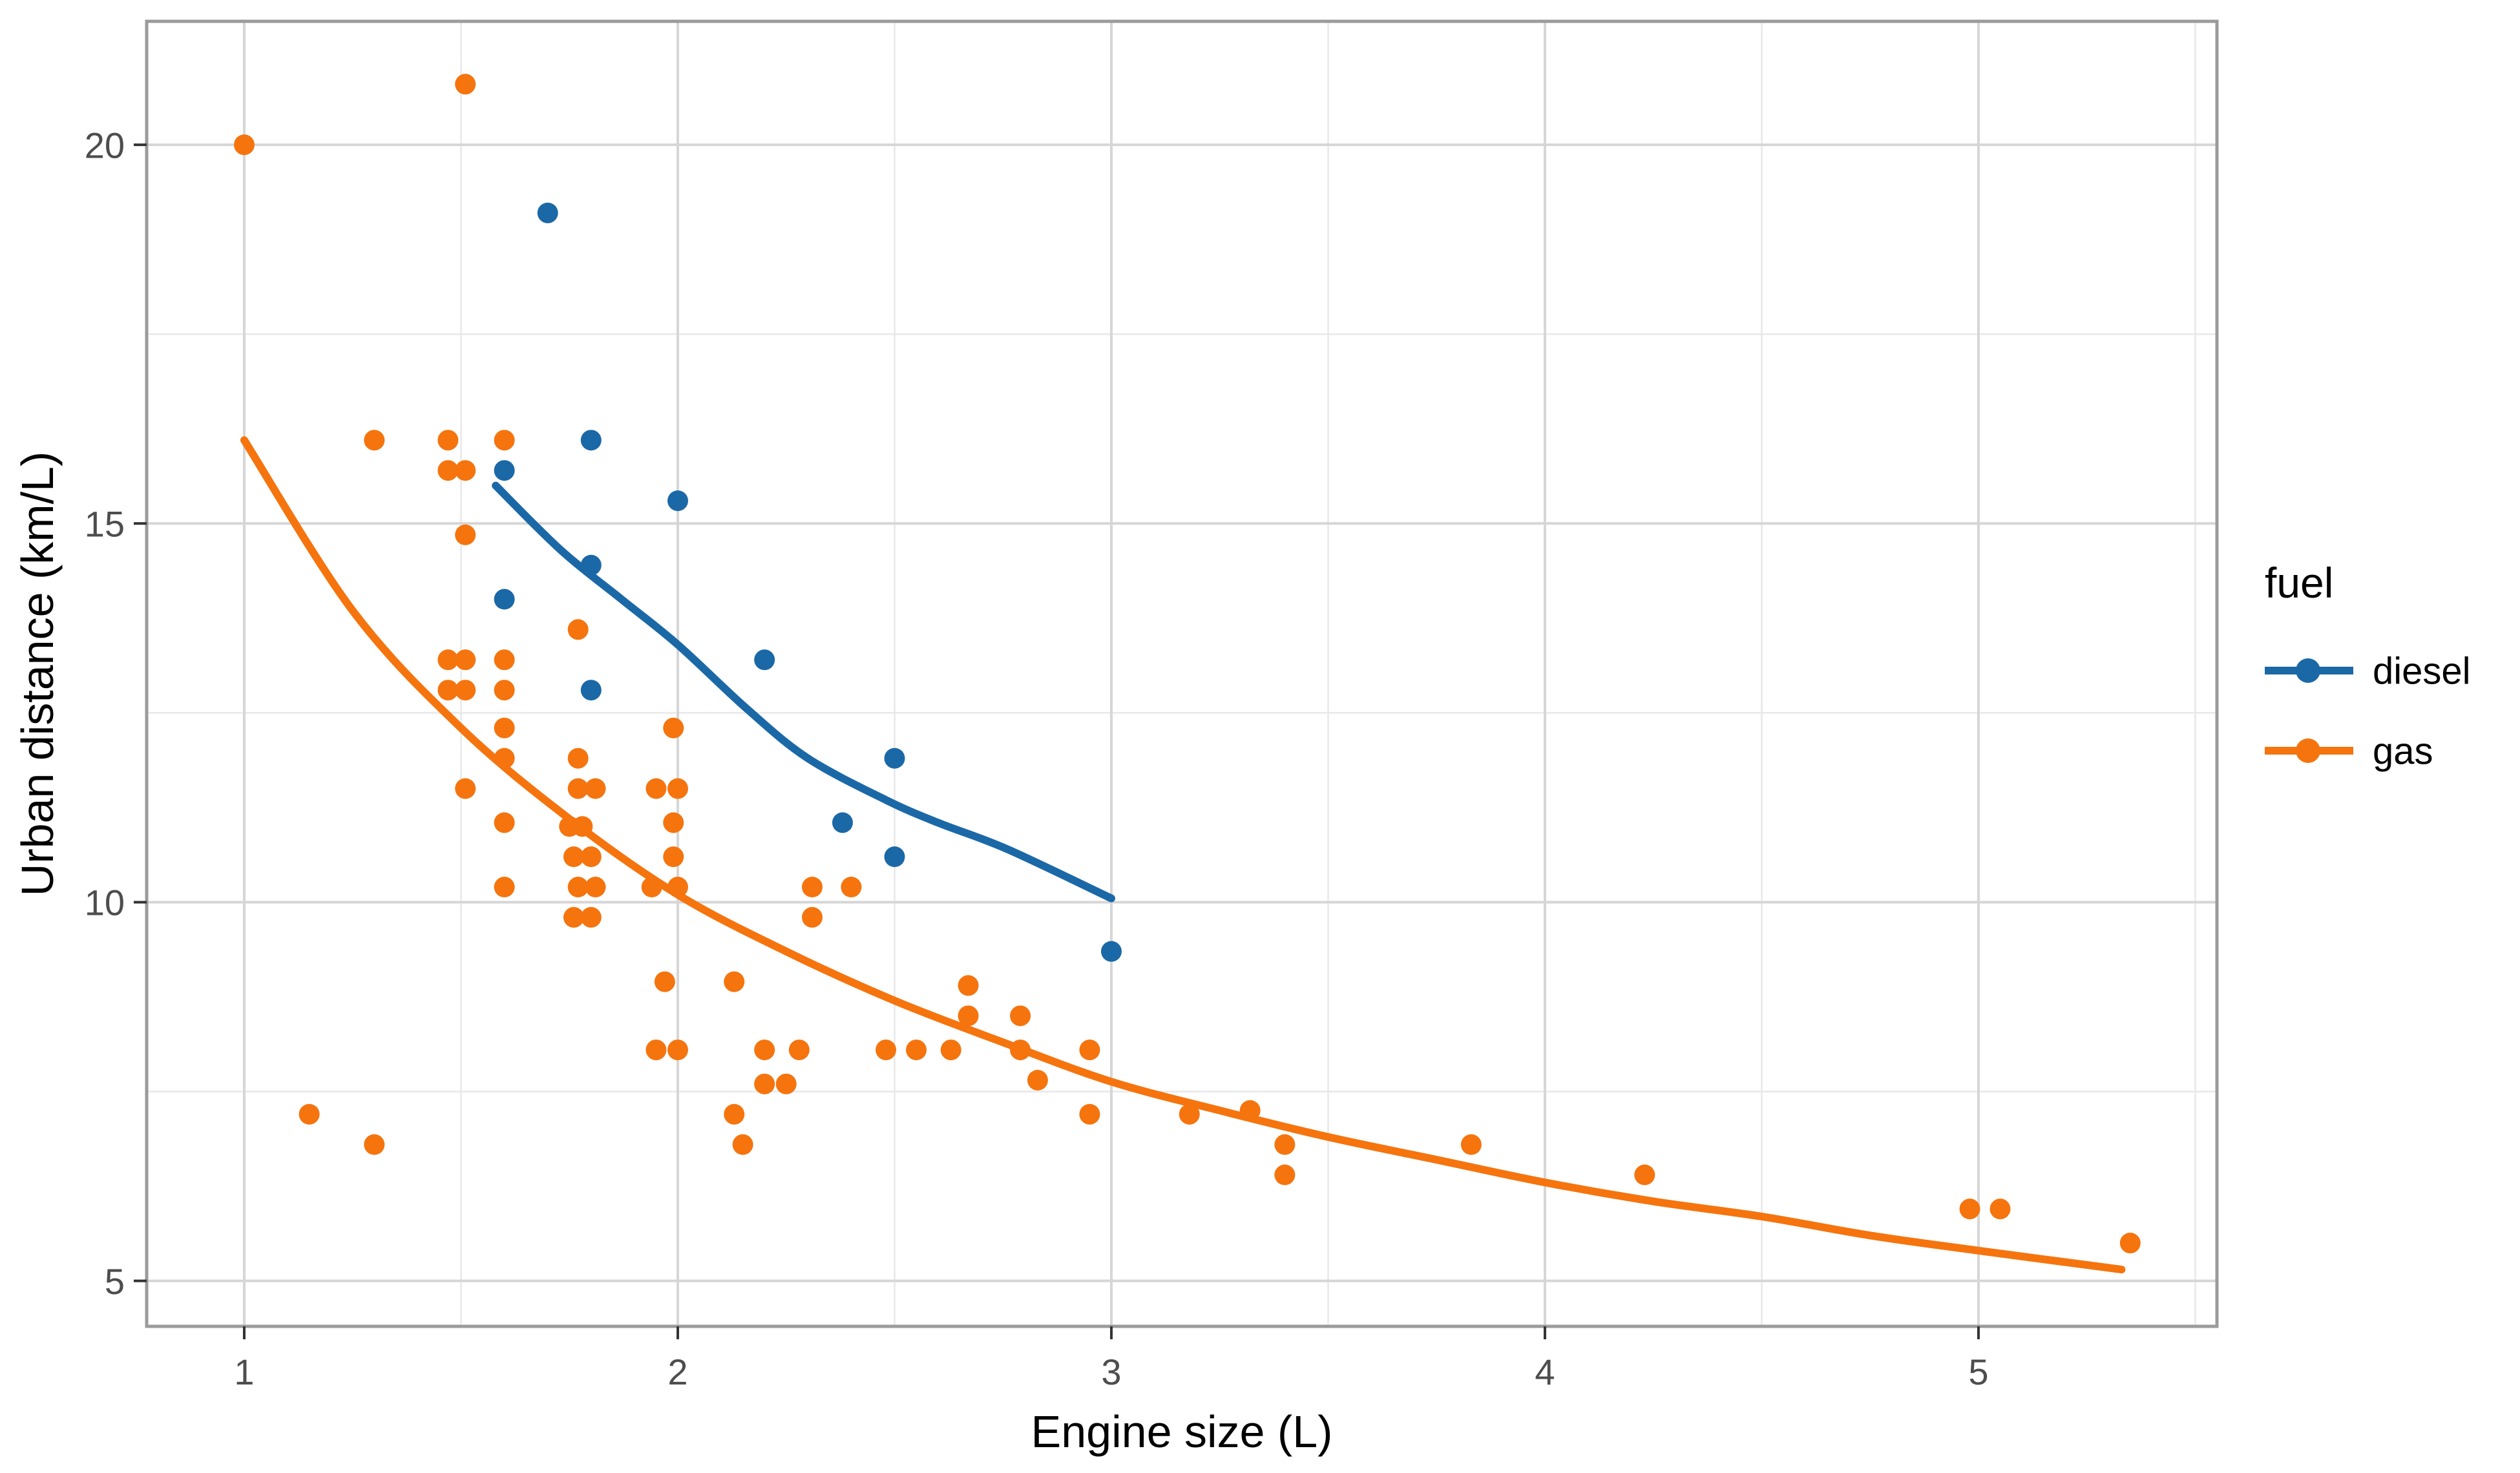 This screenshot has height=1473, width=2520. What do you see at coordinates (244, 1372) in the screenshot?
I see `x-tick-label: 1` at bounding box center [244, 1372].